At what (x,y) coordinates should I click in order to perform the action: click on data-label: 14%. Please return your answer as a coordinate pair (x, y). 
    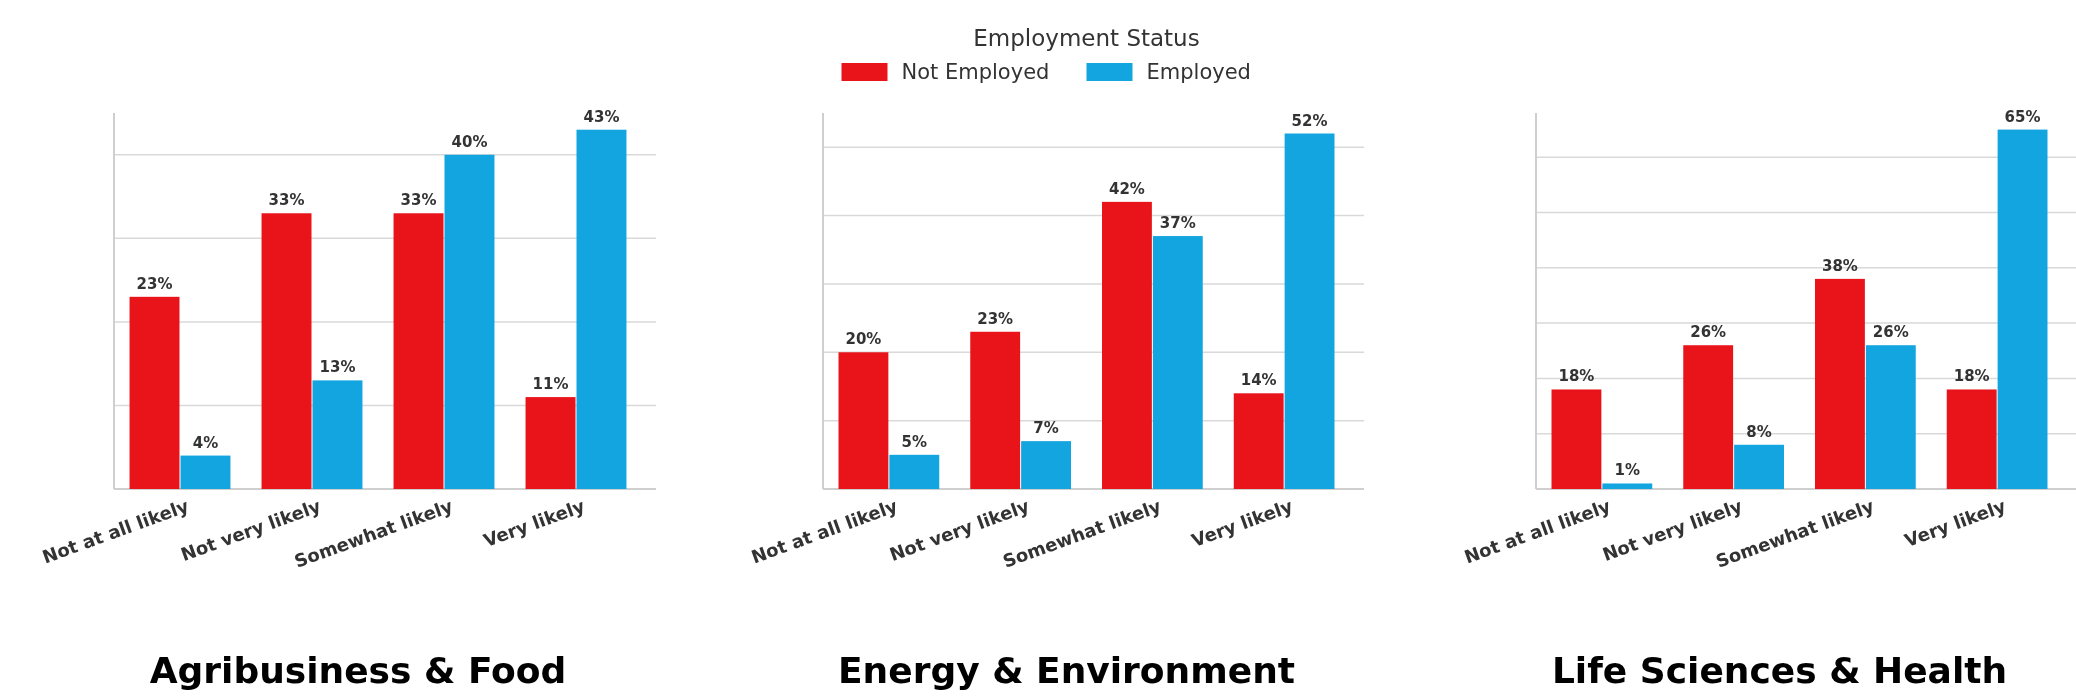
    Looking at the image, I should click on (1258, 380).